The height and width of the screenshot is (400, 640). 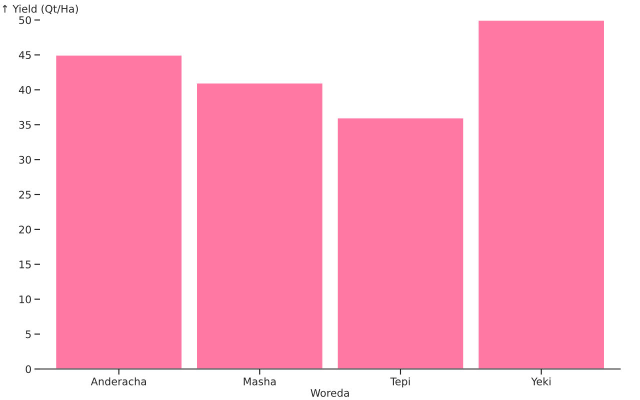 I want to click on y-tick-label: 15, so click(x=25, y=264).